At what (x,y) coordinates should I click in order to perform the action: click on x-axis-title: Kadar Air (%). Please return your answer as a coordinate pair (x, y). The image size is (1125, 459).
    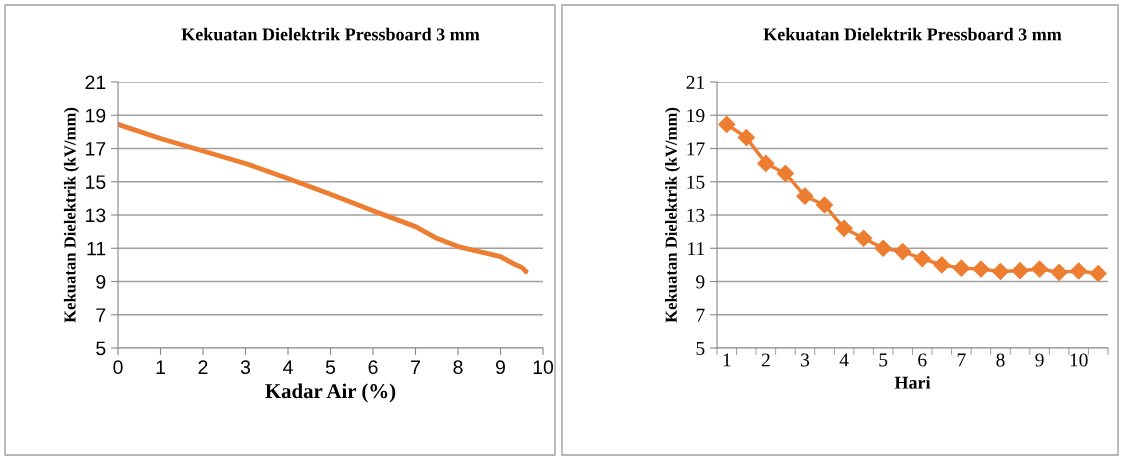
    Looking at the image, I should click on (330, 393).